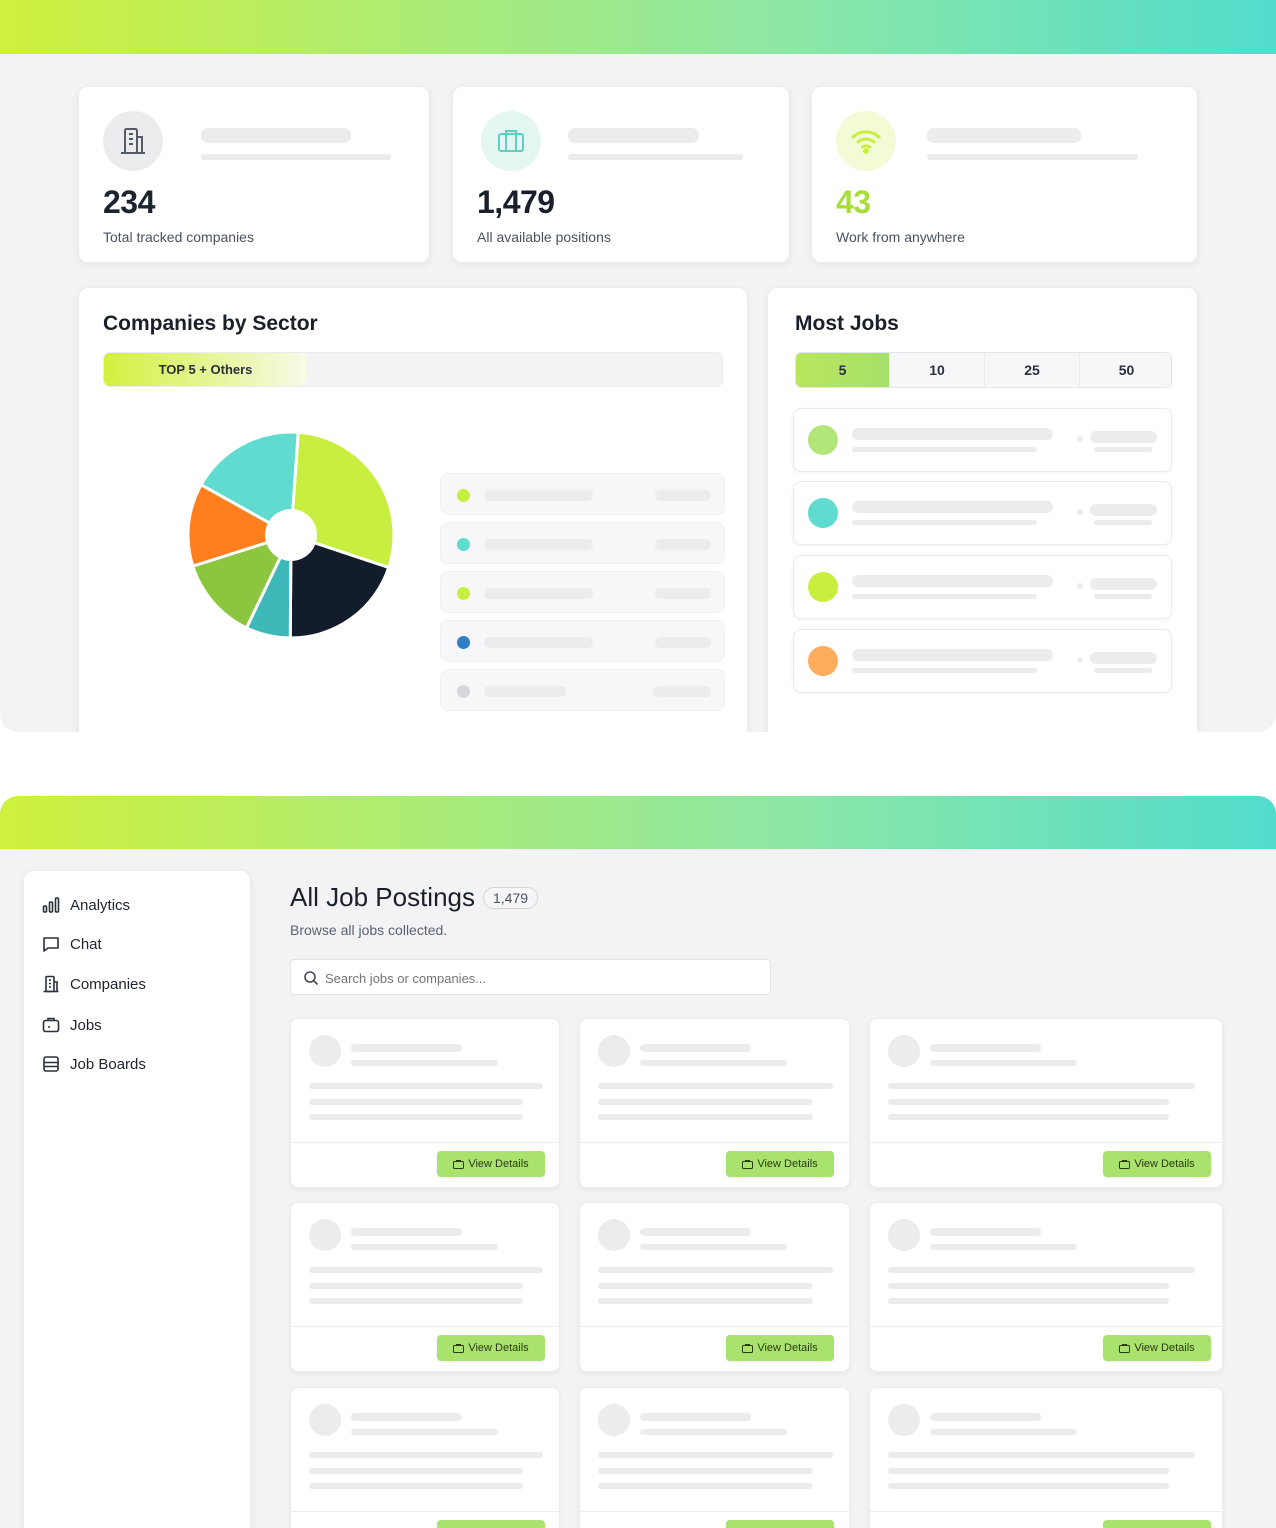 The image size is (1276, 1528). What do you see at coordinates (254, 174) in the screenshot?
I see `stat-card-companies: 234 Total tracked companies` at bounding box center [254, 174].